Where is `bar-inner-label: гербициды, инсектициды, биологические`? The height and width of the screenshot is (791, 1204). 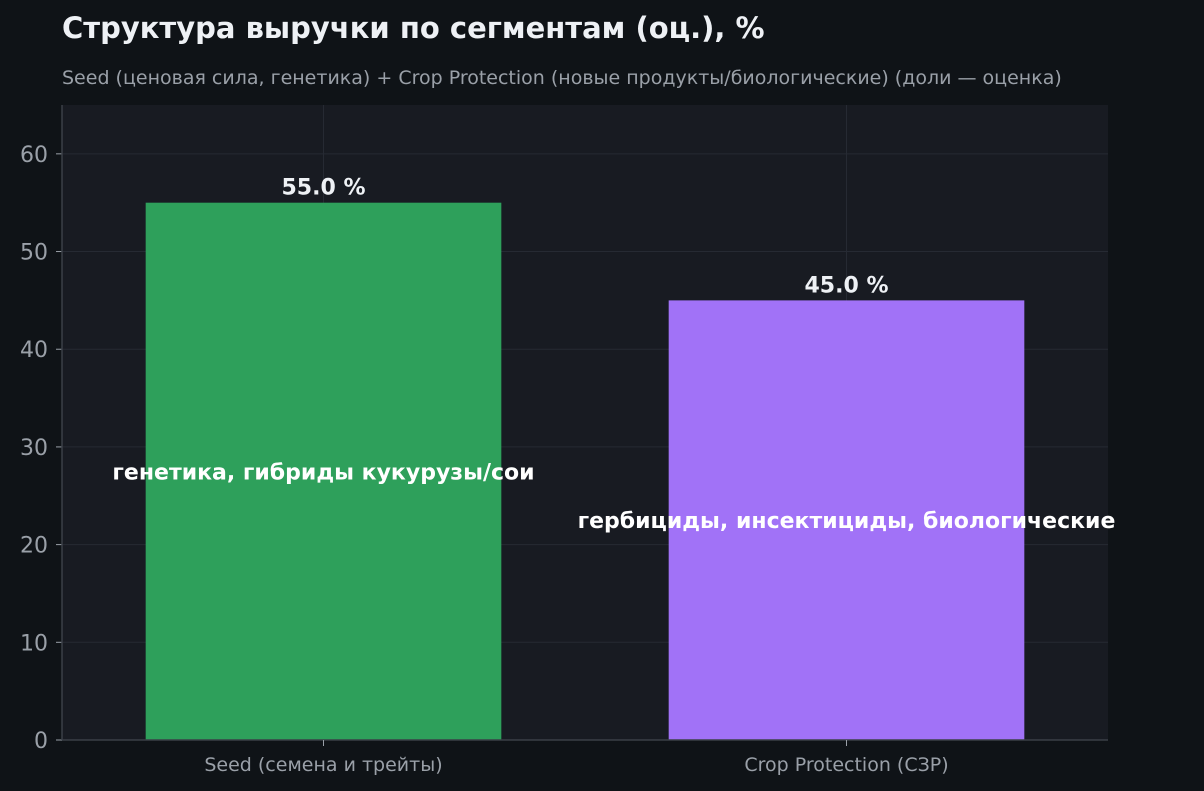 bar-inner-label: гербициды, инсектициды, биологические is located at coordinates (847, 521).